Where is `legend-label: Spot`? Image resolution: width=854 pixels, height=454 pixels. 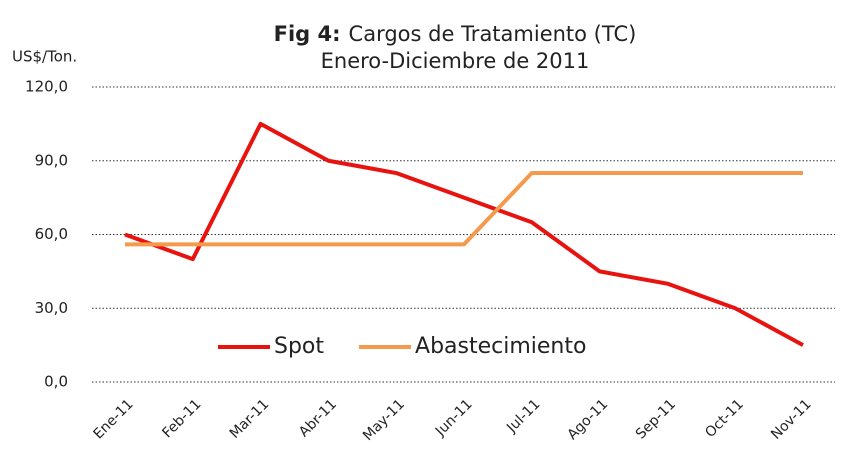
legend-label: Spot is located at coordinates (299, 346).